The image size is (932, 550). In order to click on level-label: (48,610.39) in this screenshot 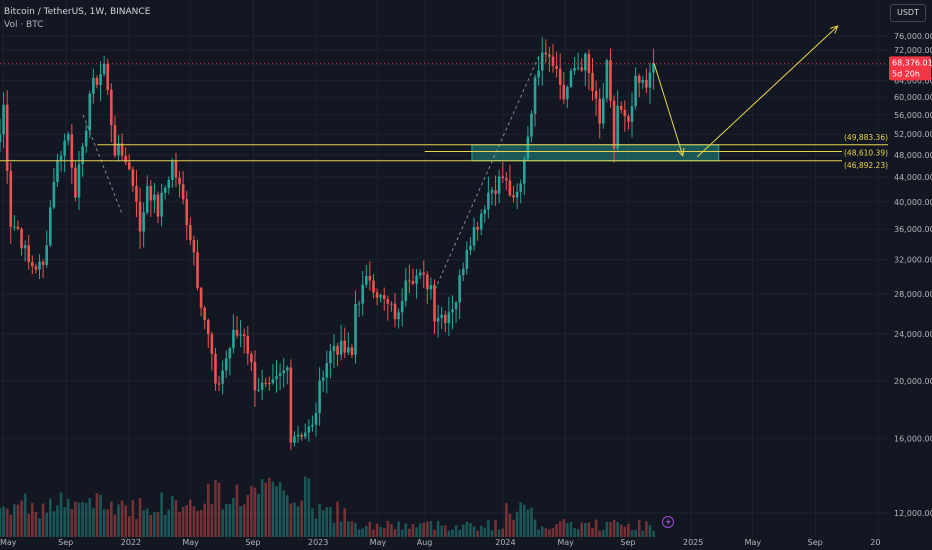, I will do `click(866, 152)`.